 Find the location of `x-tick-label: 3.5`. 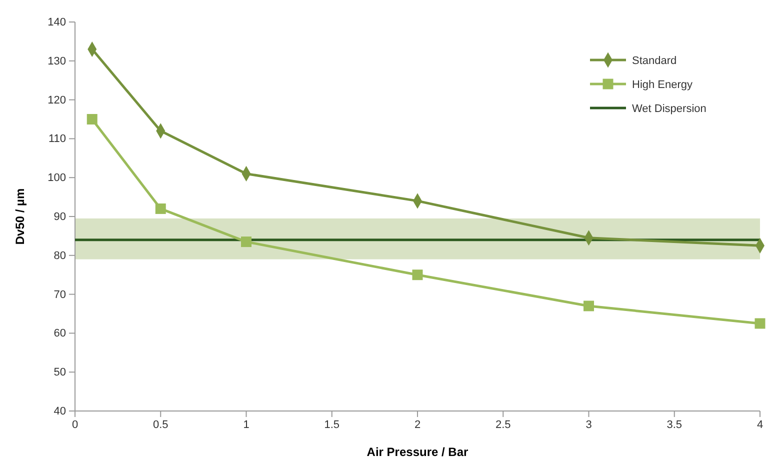

x-tick-label: 3.5 is located at coordinates (674, 424).